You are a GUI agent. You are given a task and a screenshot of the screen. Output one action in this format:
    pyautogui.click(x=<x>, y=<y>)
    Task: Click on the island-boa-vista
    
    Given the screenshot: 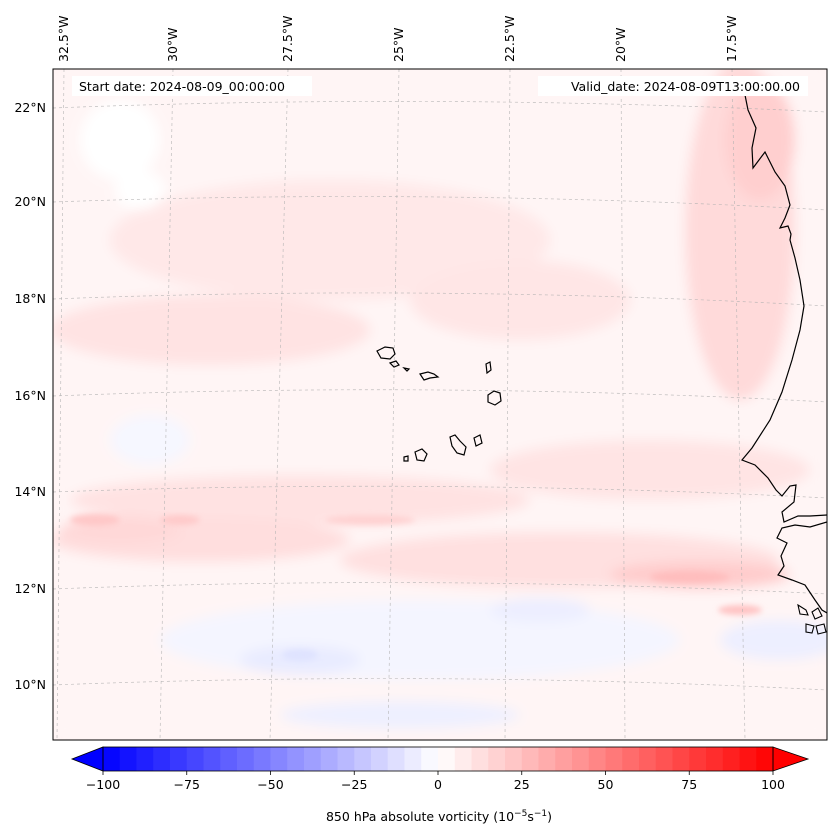 What is the action you would take?
    pyautogui.click(x=494, y=398)
    